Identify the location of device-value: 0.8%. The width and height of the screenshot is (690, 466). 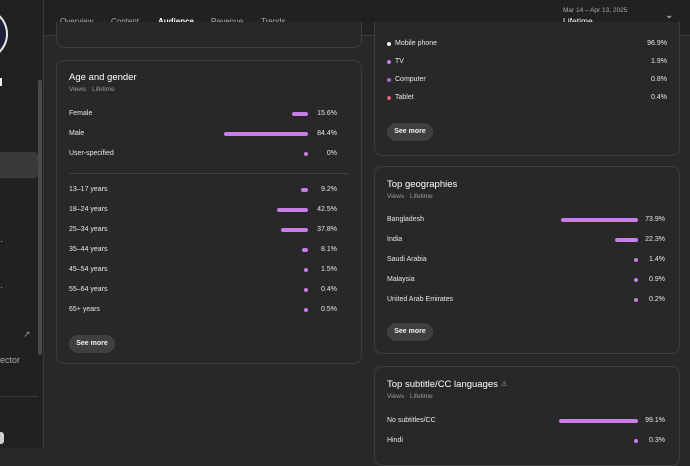
(659, 79).